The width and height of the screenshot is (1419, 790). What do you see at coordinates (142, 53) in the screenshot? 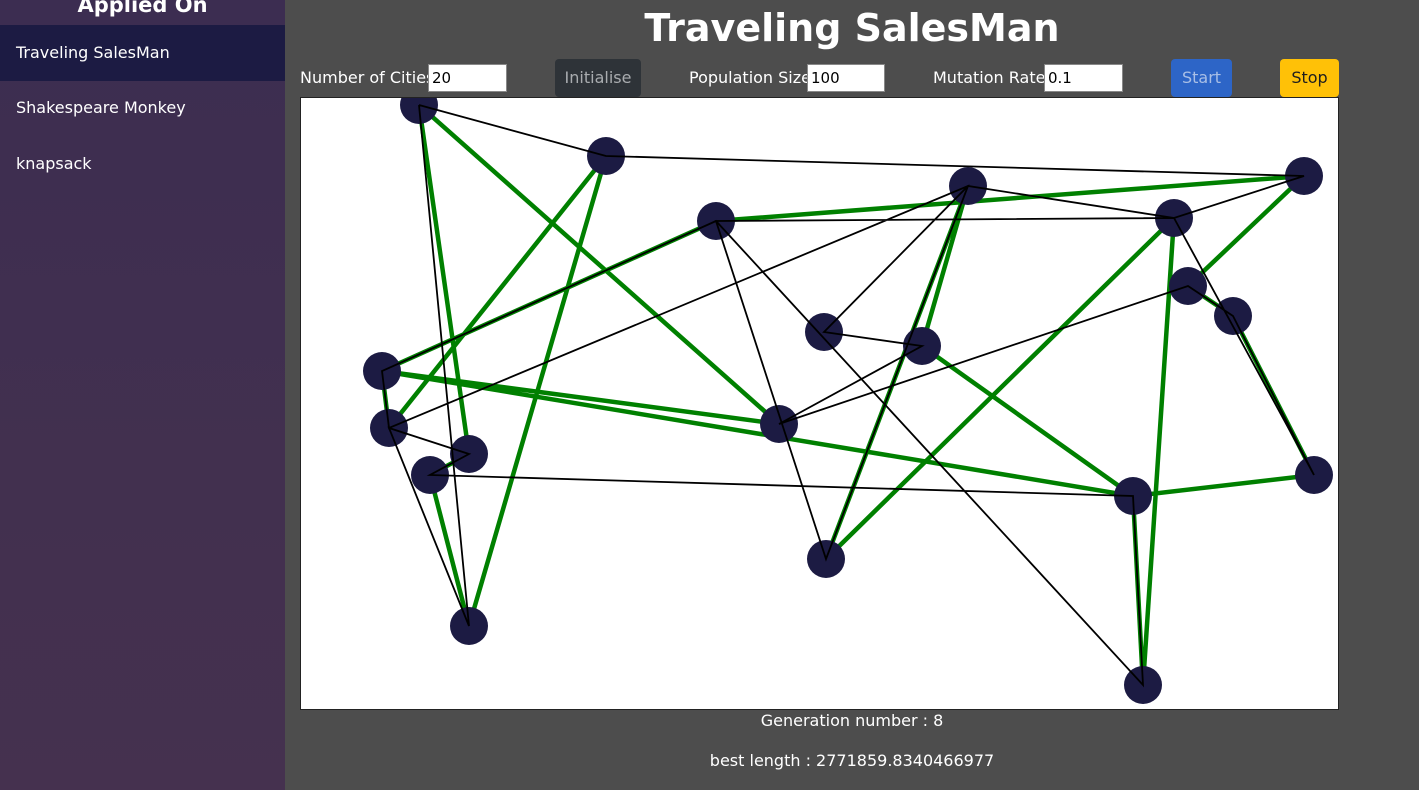
I see `sidebar-item-traveling-salesman: Traveling SalesMan` at bounding box center [142, 53].